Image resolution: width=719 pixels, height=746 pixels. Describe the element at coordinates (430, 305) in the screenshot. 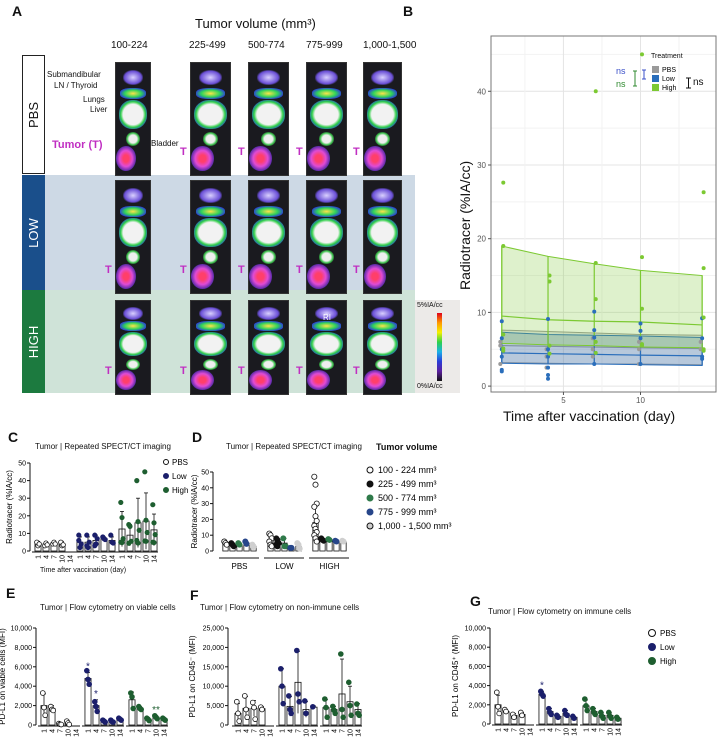

I see `colorbar-max-label: 5%IA/cc` at that location.